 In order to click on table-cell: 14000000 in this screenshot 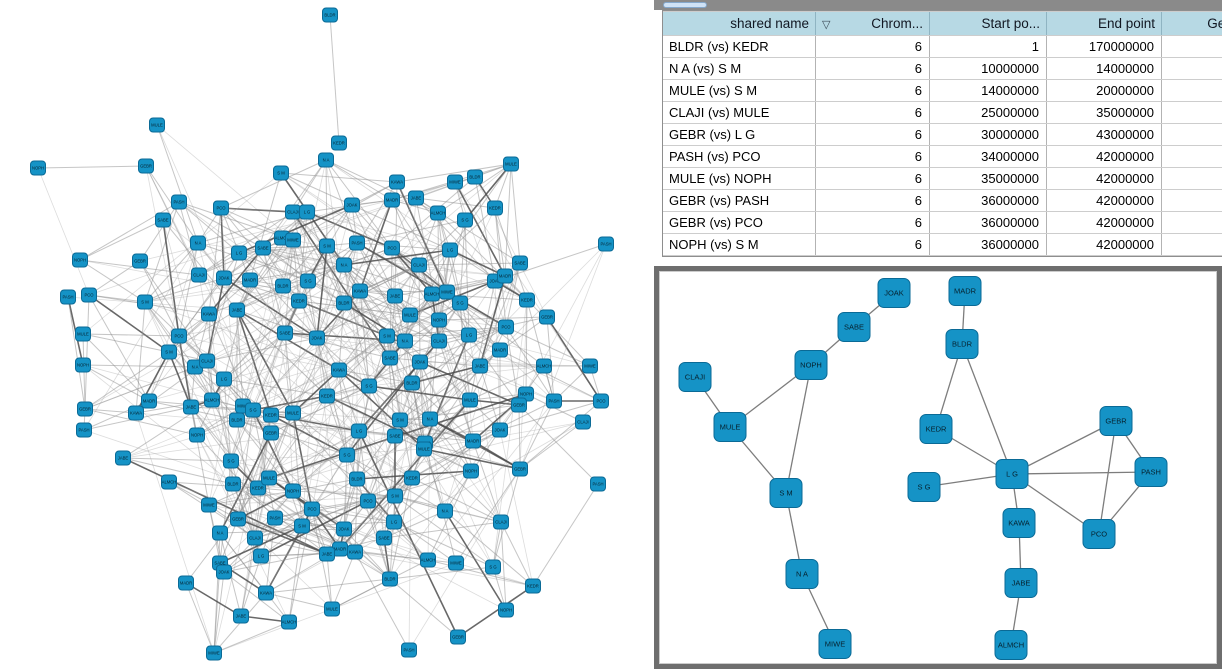, I will do `click(988, 90)`.